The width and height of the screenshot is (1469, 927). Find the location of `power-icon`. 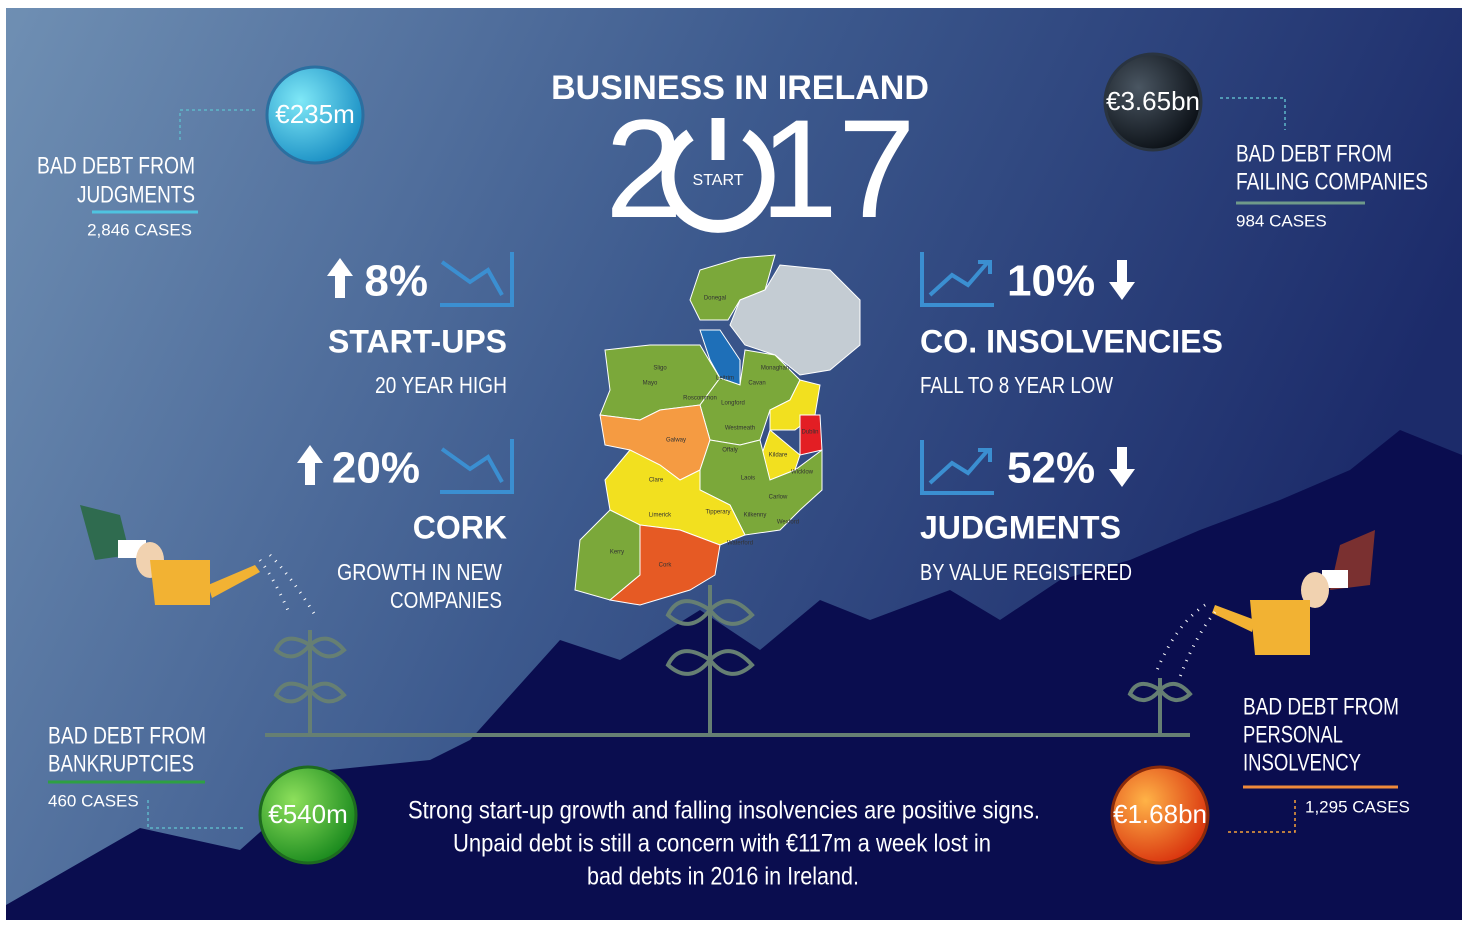

power-icon is located at coordinates (718, 181).